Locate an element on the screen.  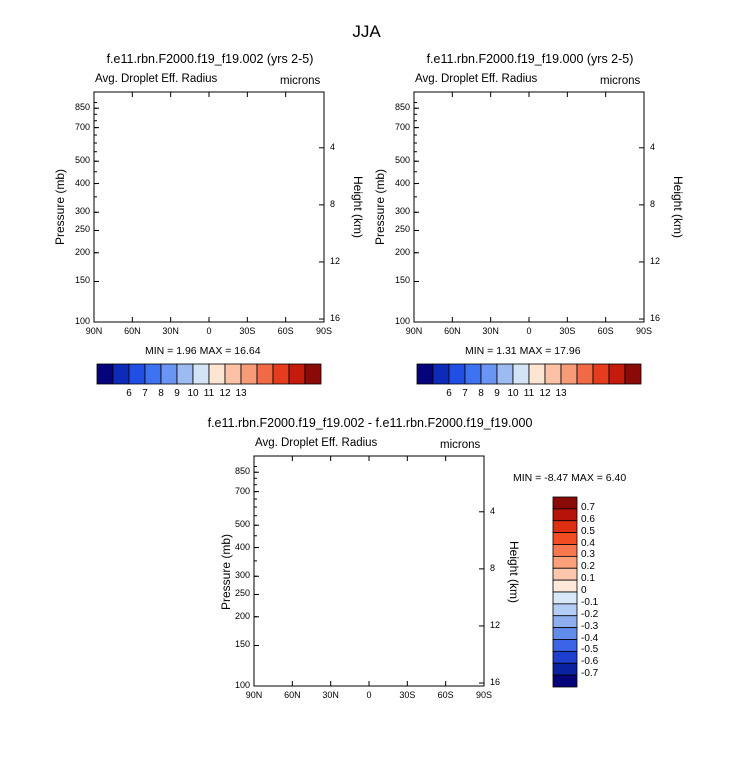
plot-frame is located at coordinates (209, 207).